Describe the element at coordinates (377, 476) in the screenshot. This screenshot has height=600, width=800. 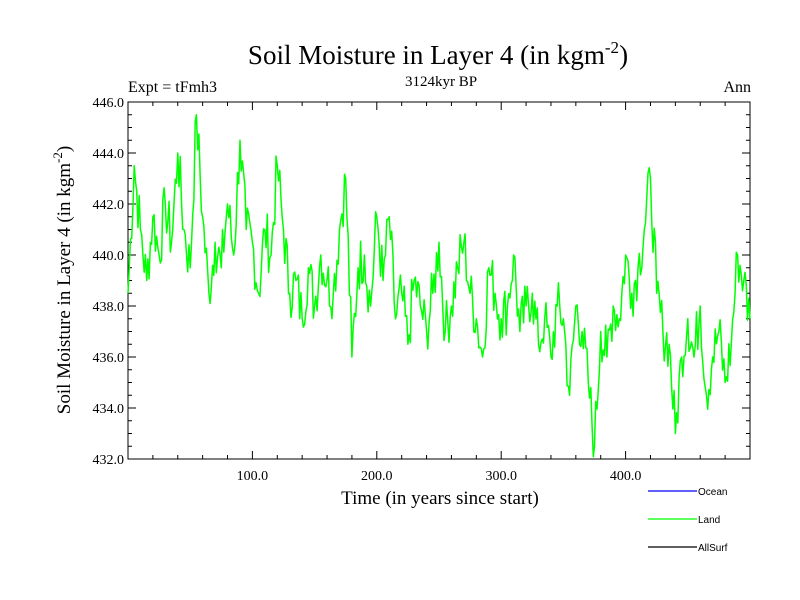
I see `x-tick-label: 200.0` at that location.